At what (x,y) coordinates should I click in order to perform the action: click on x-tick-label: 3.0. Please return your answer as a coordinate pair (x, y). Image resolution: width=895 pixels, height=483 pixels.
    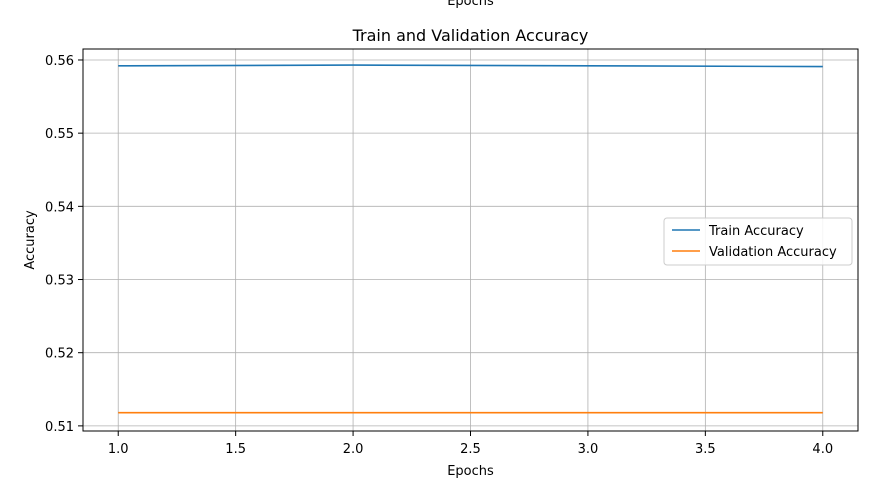
    Looking at the image, I should click on (588, 449).